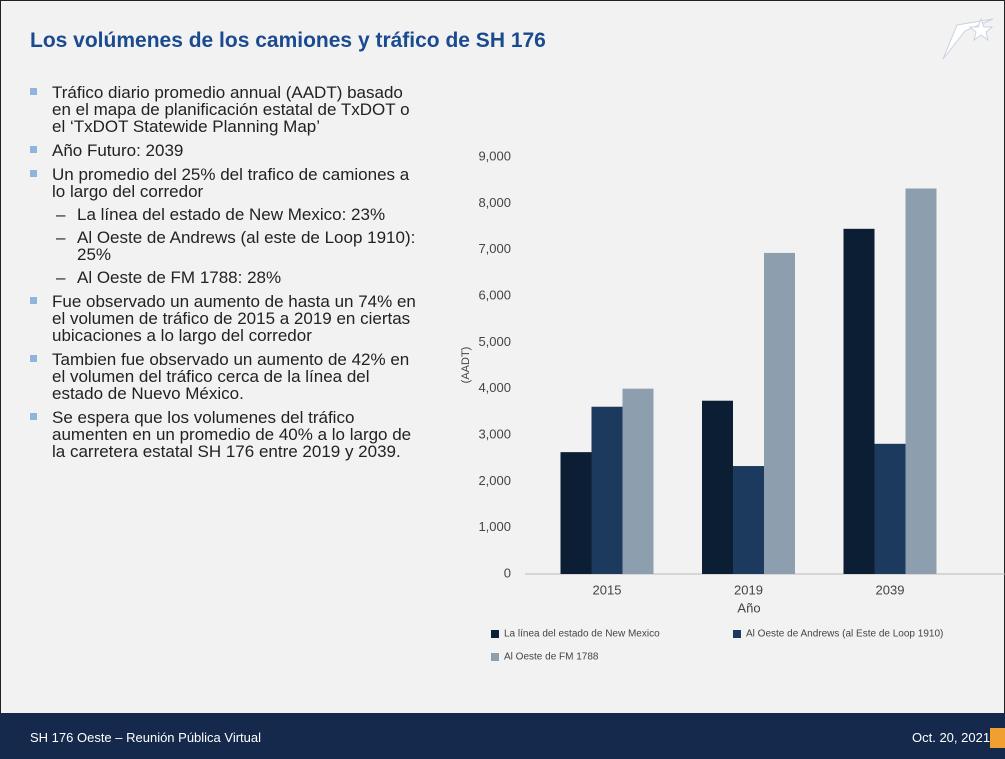  Describe the element at coordinates (227, 150) in the screenshot. I see `bullet: Año Futuro: 2039` at that location.